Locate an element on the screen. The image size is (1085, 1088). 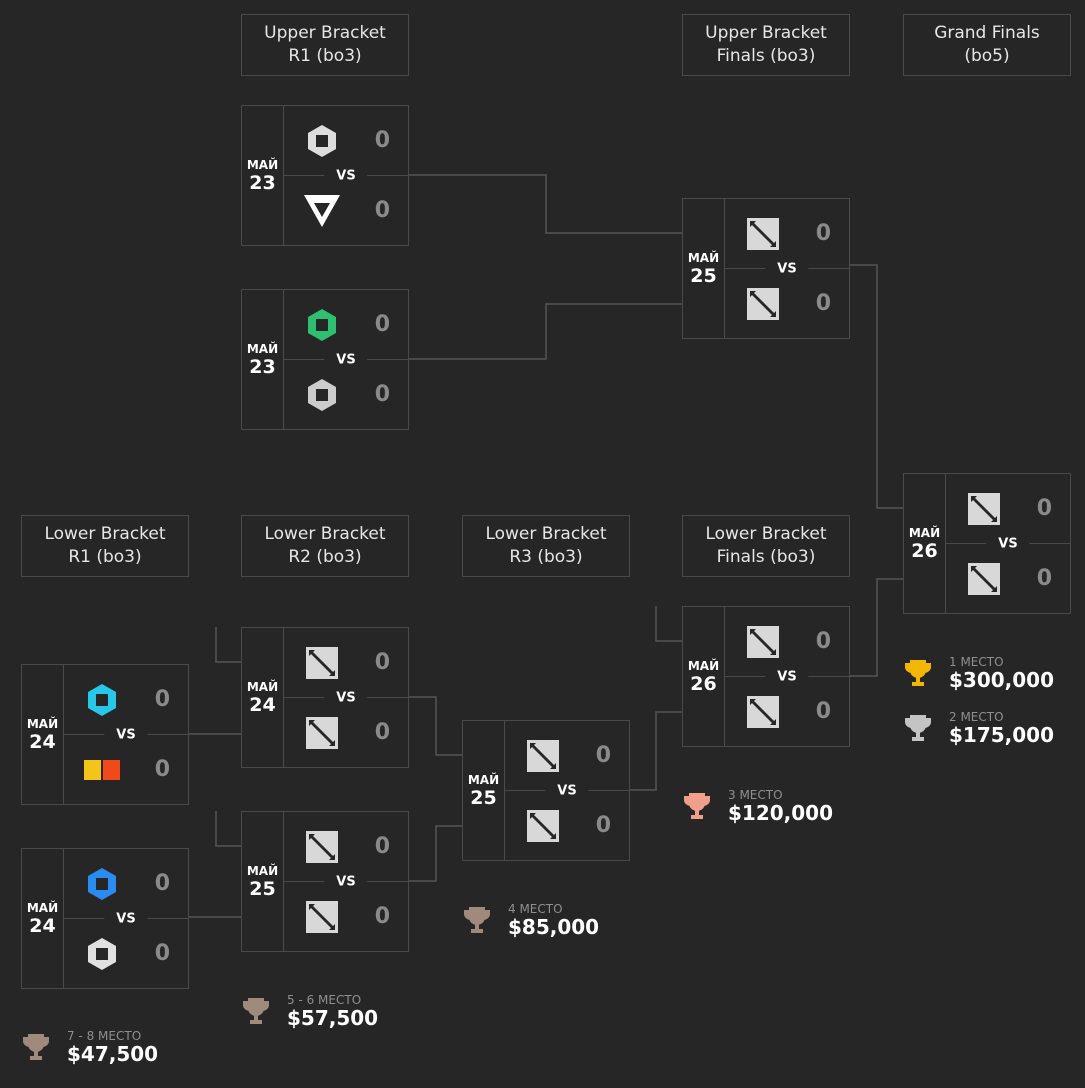
match-grand-finals: МАЙ 26 0 0 VS is located at coordinates (987, 543).